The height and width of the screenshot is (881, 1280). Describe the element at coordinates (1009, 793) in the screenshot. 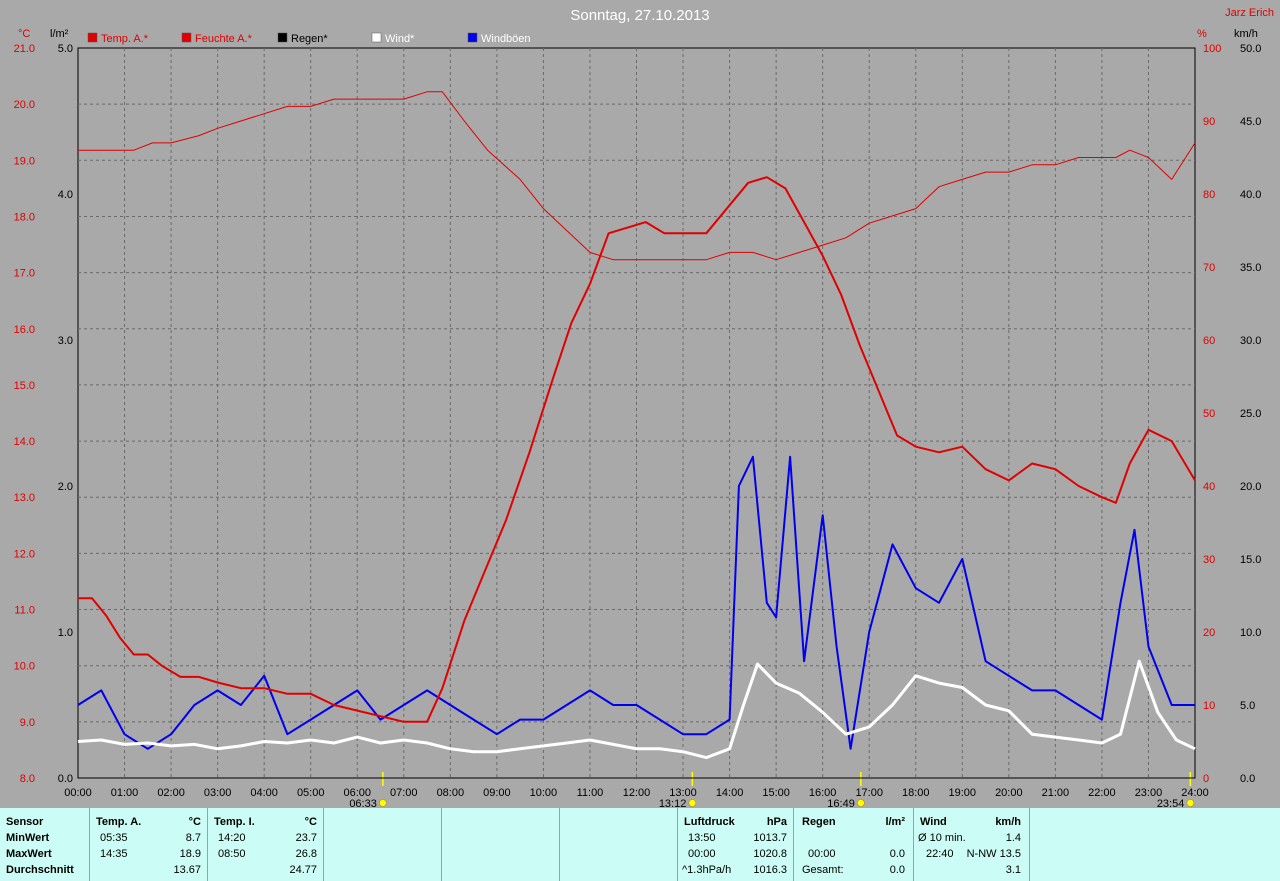

I see `x-tick-label: 20:00` at that location.